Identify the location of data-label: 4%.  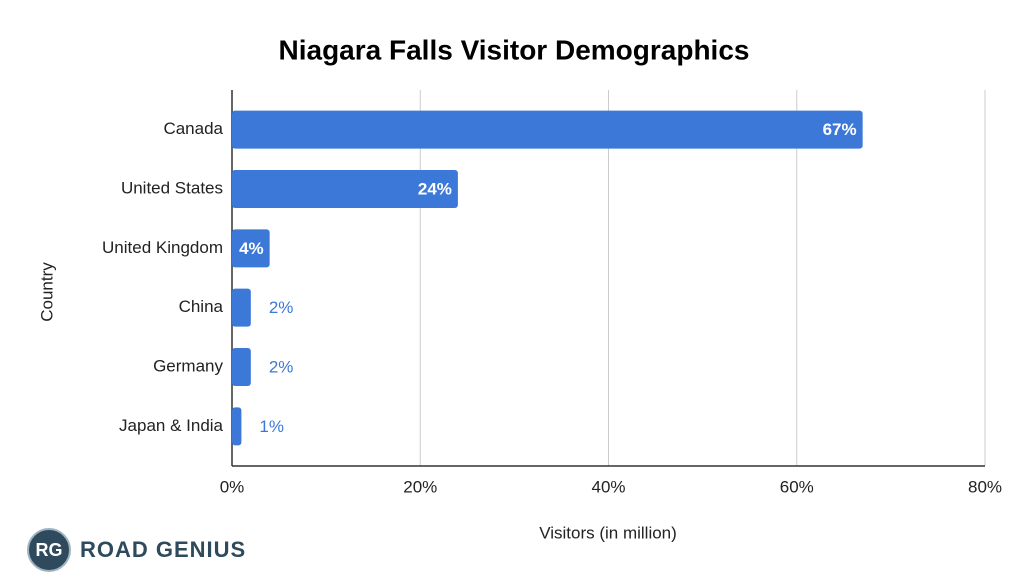
(251, 248).